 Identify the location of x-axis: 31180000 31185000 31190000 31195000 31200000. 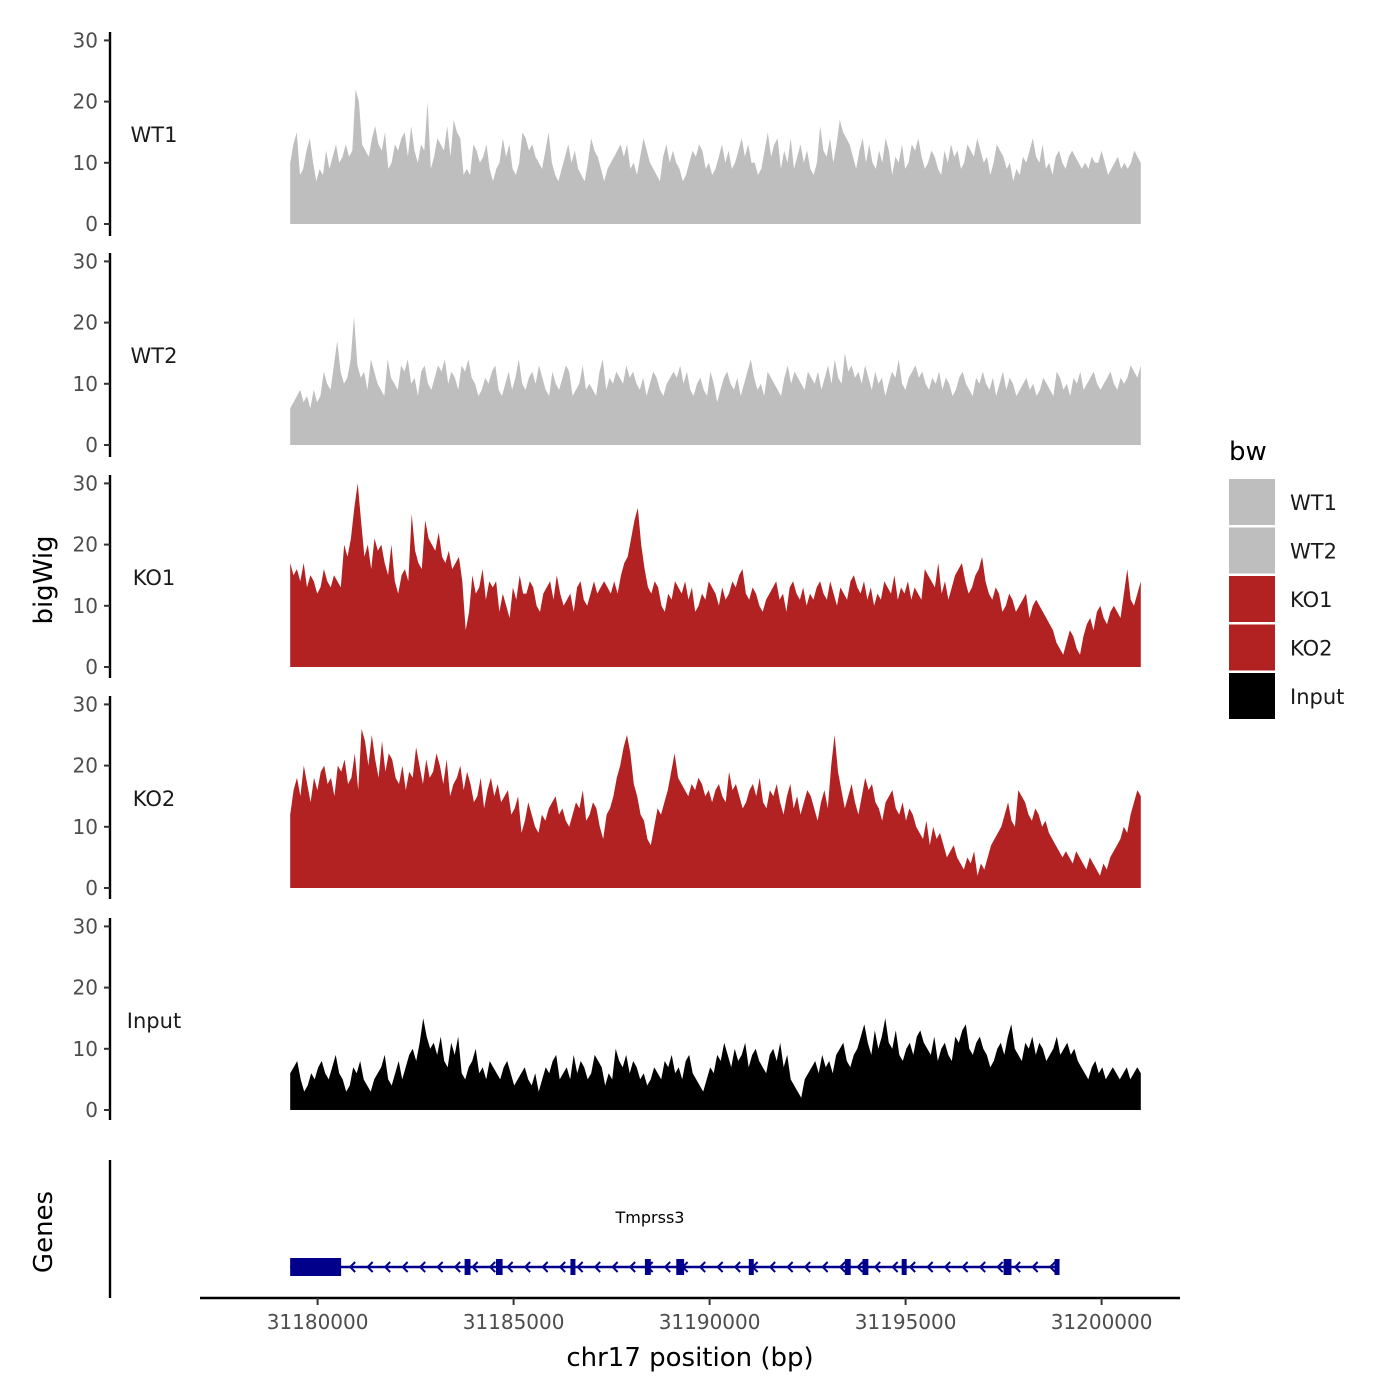
(690, 1315).